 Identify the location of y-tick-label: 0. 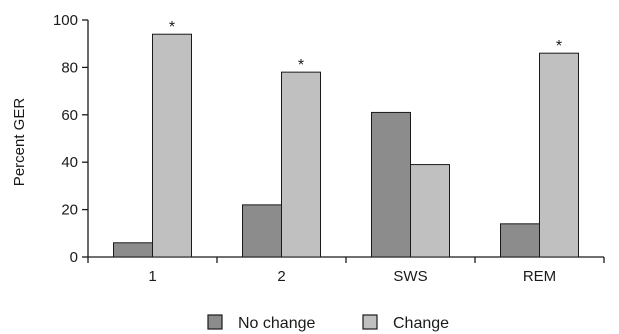
(74, 257).